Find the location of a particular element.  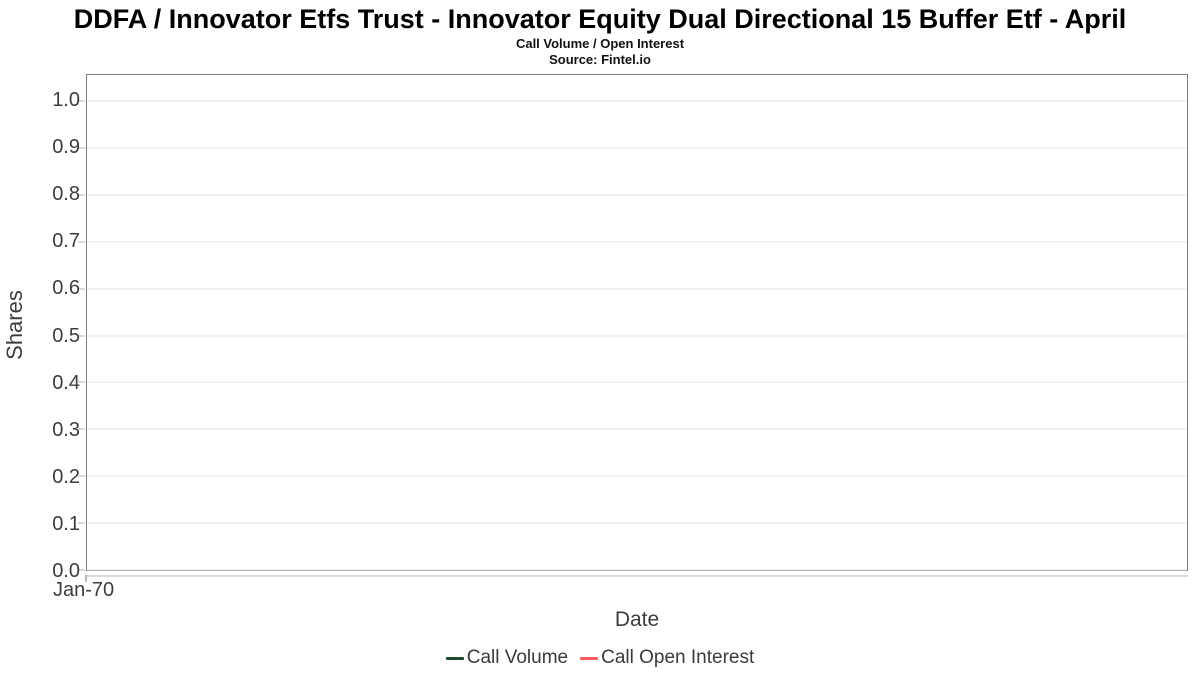

legend-item-call-open-interest: Call Open Interest is located at coordinates (667, 658).